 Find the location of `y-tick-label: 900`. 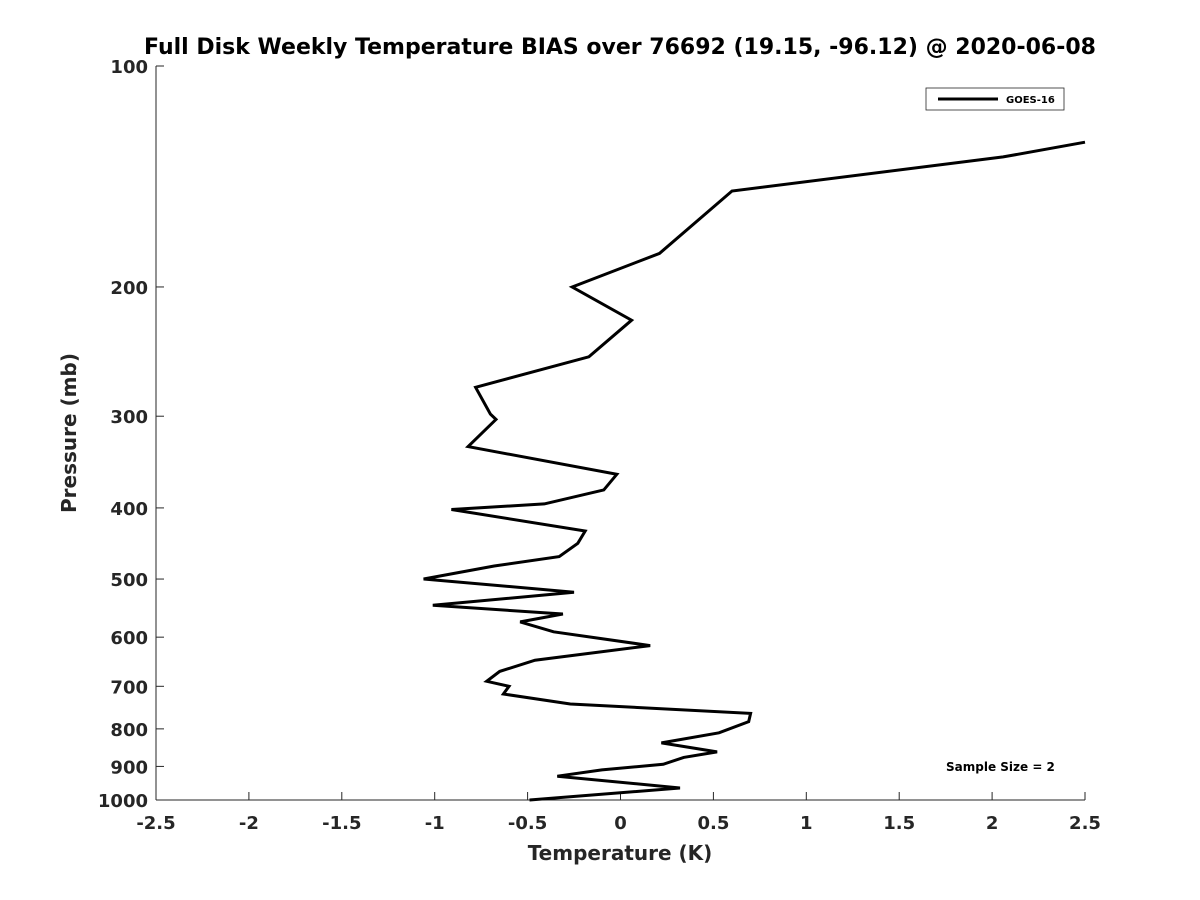

y-tick-label: 900 is located at coordinates (129, 767).